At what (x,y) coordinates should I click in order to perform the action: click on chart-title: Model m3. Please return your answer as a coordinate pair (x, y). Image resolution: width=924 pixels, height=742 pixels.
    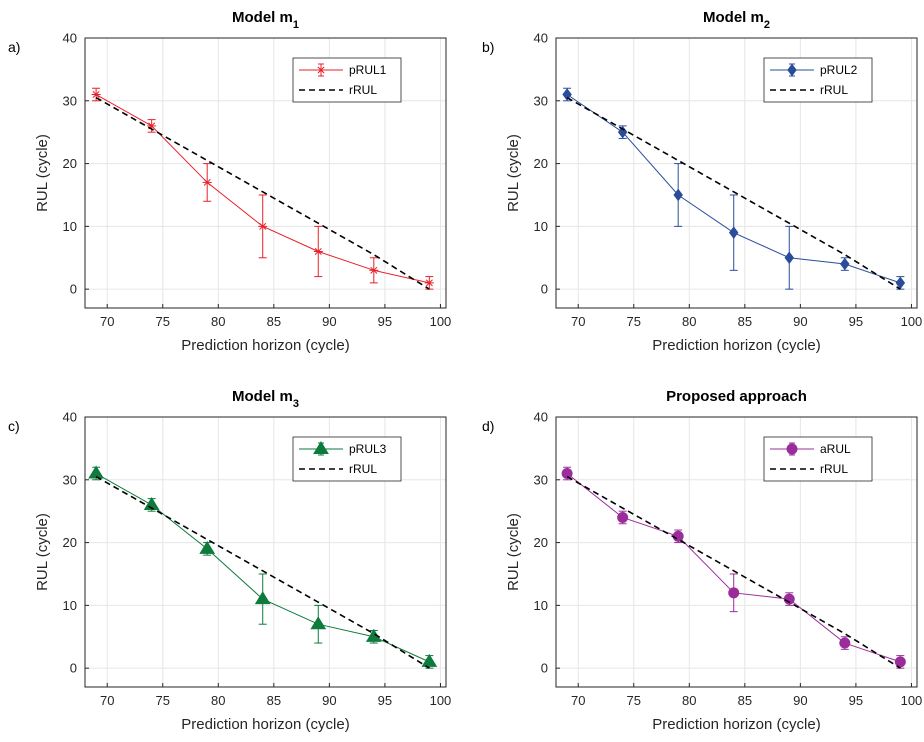
    Looking at the image, I should click on (265, 399).